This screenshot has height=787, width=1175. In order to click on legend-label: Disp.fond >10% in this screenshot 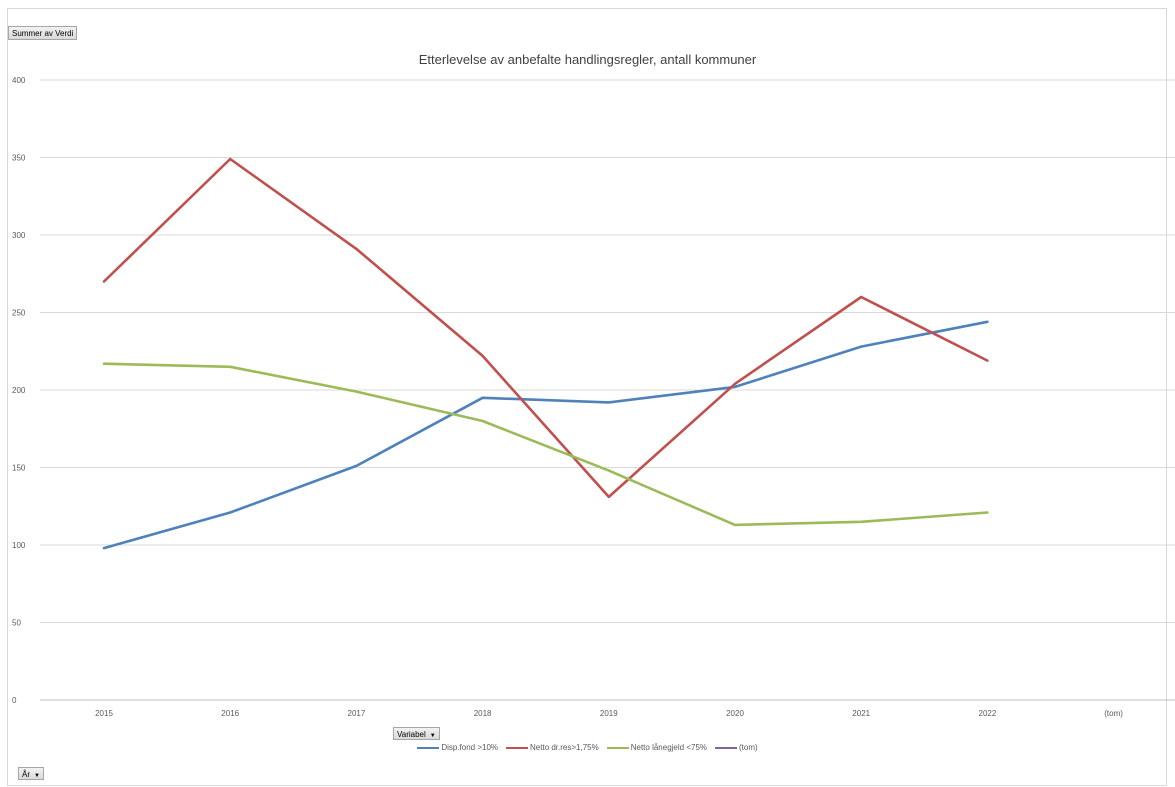, I will do `click(470, 747)`.